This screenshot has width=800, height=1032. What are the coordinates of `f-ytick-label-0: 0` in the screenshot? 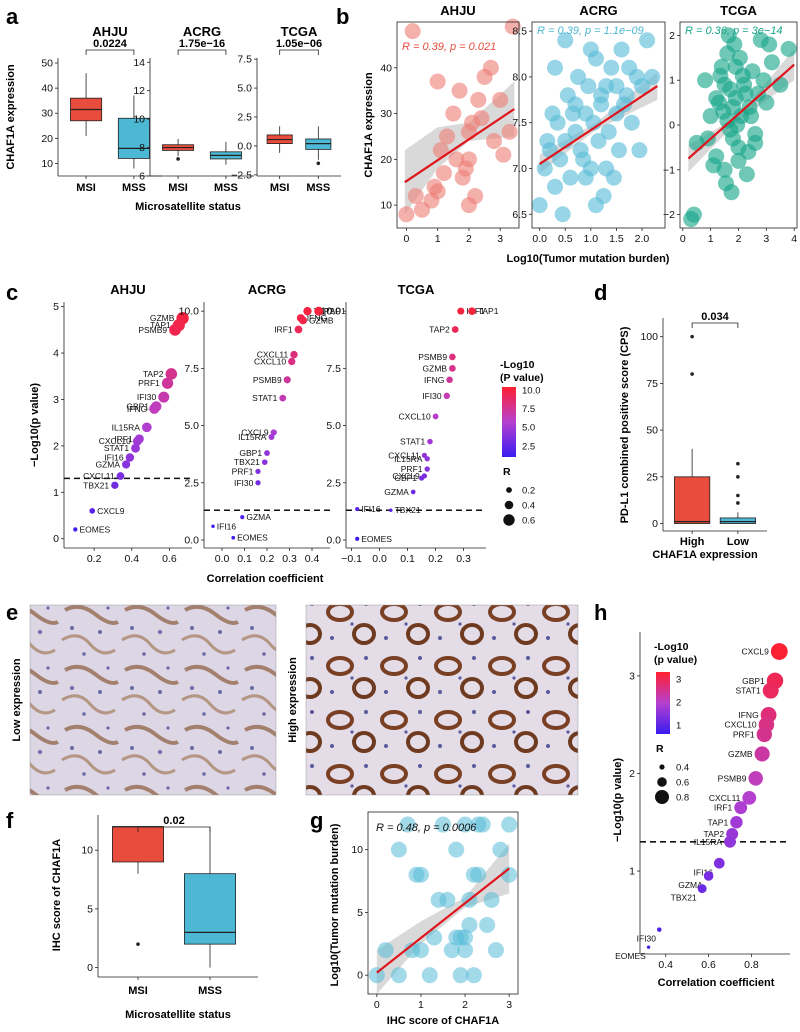 It's located at (90, 968).